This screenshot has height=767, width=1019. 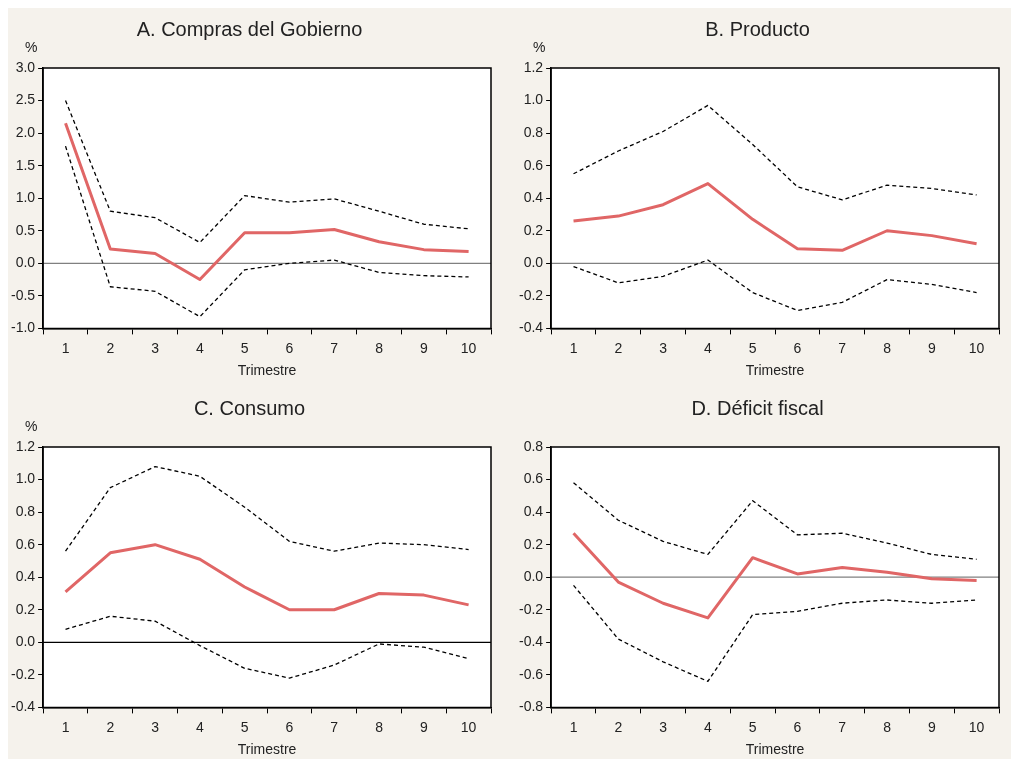 What do you see at coordinates (25, 131) in the screenshot?
I see `y-tick-label: 2.0` at bounding box center [25, 131].